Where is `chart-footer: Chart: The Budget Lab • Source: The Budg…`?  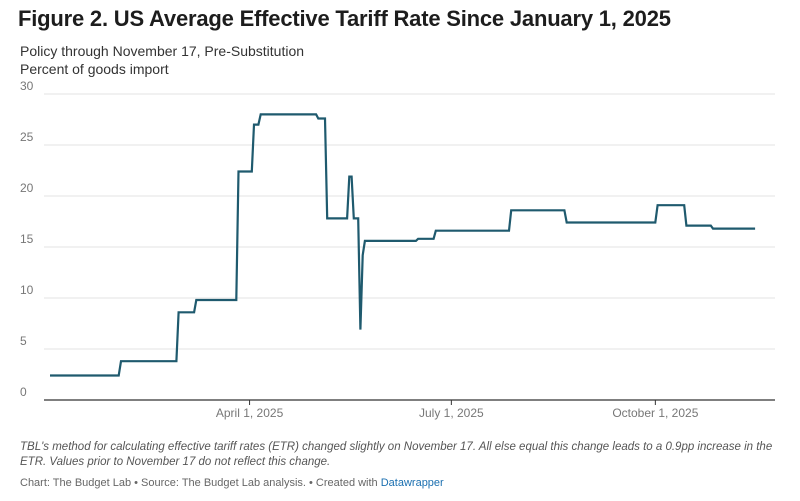
chart-footer: Chart: The Budget Lab • Source: The Budg… is located at coordinates (232, 483).